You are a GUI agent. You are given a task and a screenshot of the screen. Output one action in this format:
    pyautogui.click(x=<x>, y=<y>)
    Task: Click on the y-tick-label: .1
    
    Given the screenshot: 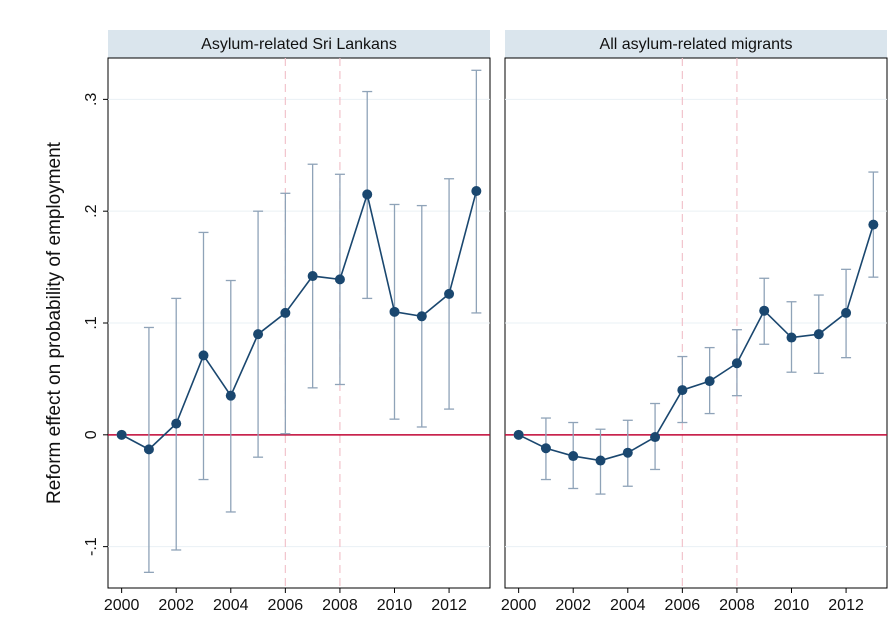 What is the action you would take?
    pyautogui.click(x=91, y=322)
    